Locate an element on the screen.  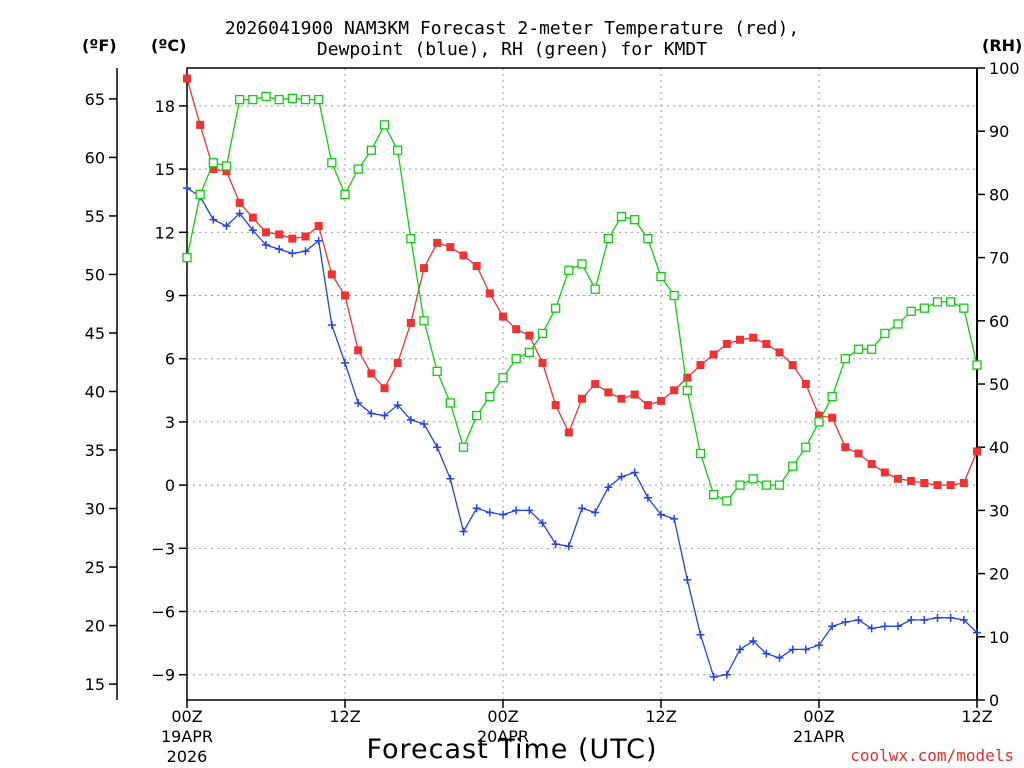
rh-tick-label: 30 is located at coordinates (999, 510).